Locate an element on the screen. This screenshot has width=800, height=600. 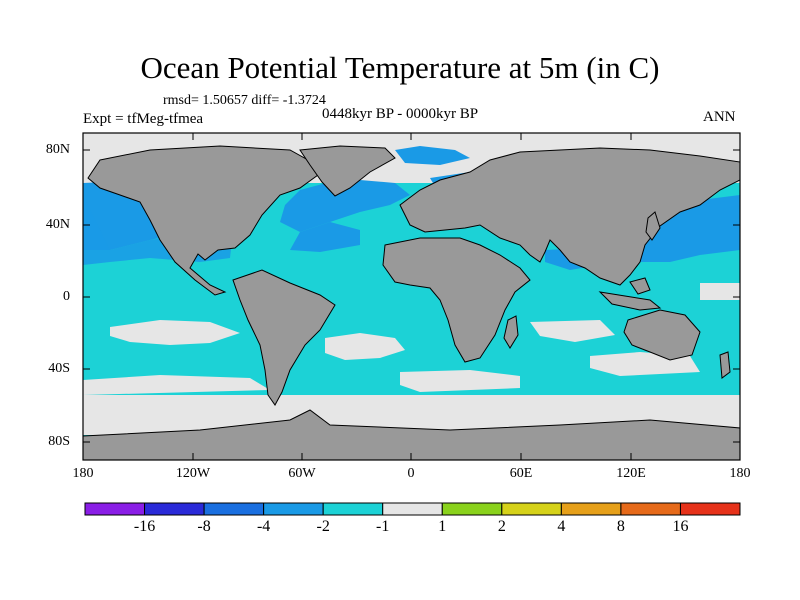
y-tick-label: 0 is located at coordinates (66, 296).